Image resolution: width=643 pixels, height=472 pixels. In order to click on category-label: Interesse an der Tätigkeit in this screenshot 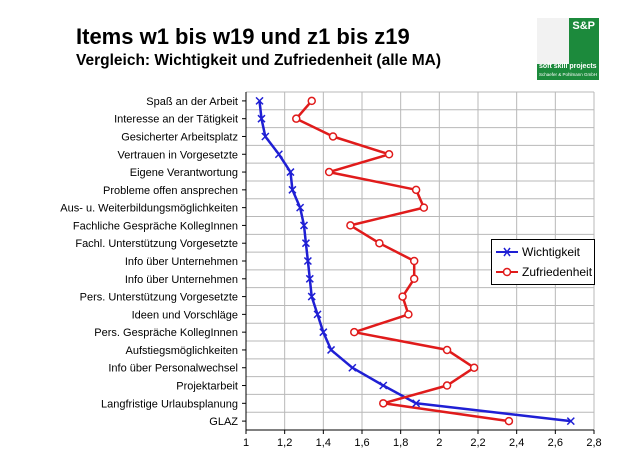, I will do `click(176, 120)`.